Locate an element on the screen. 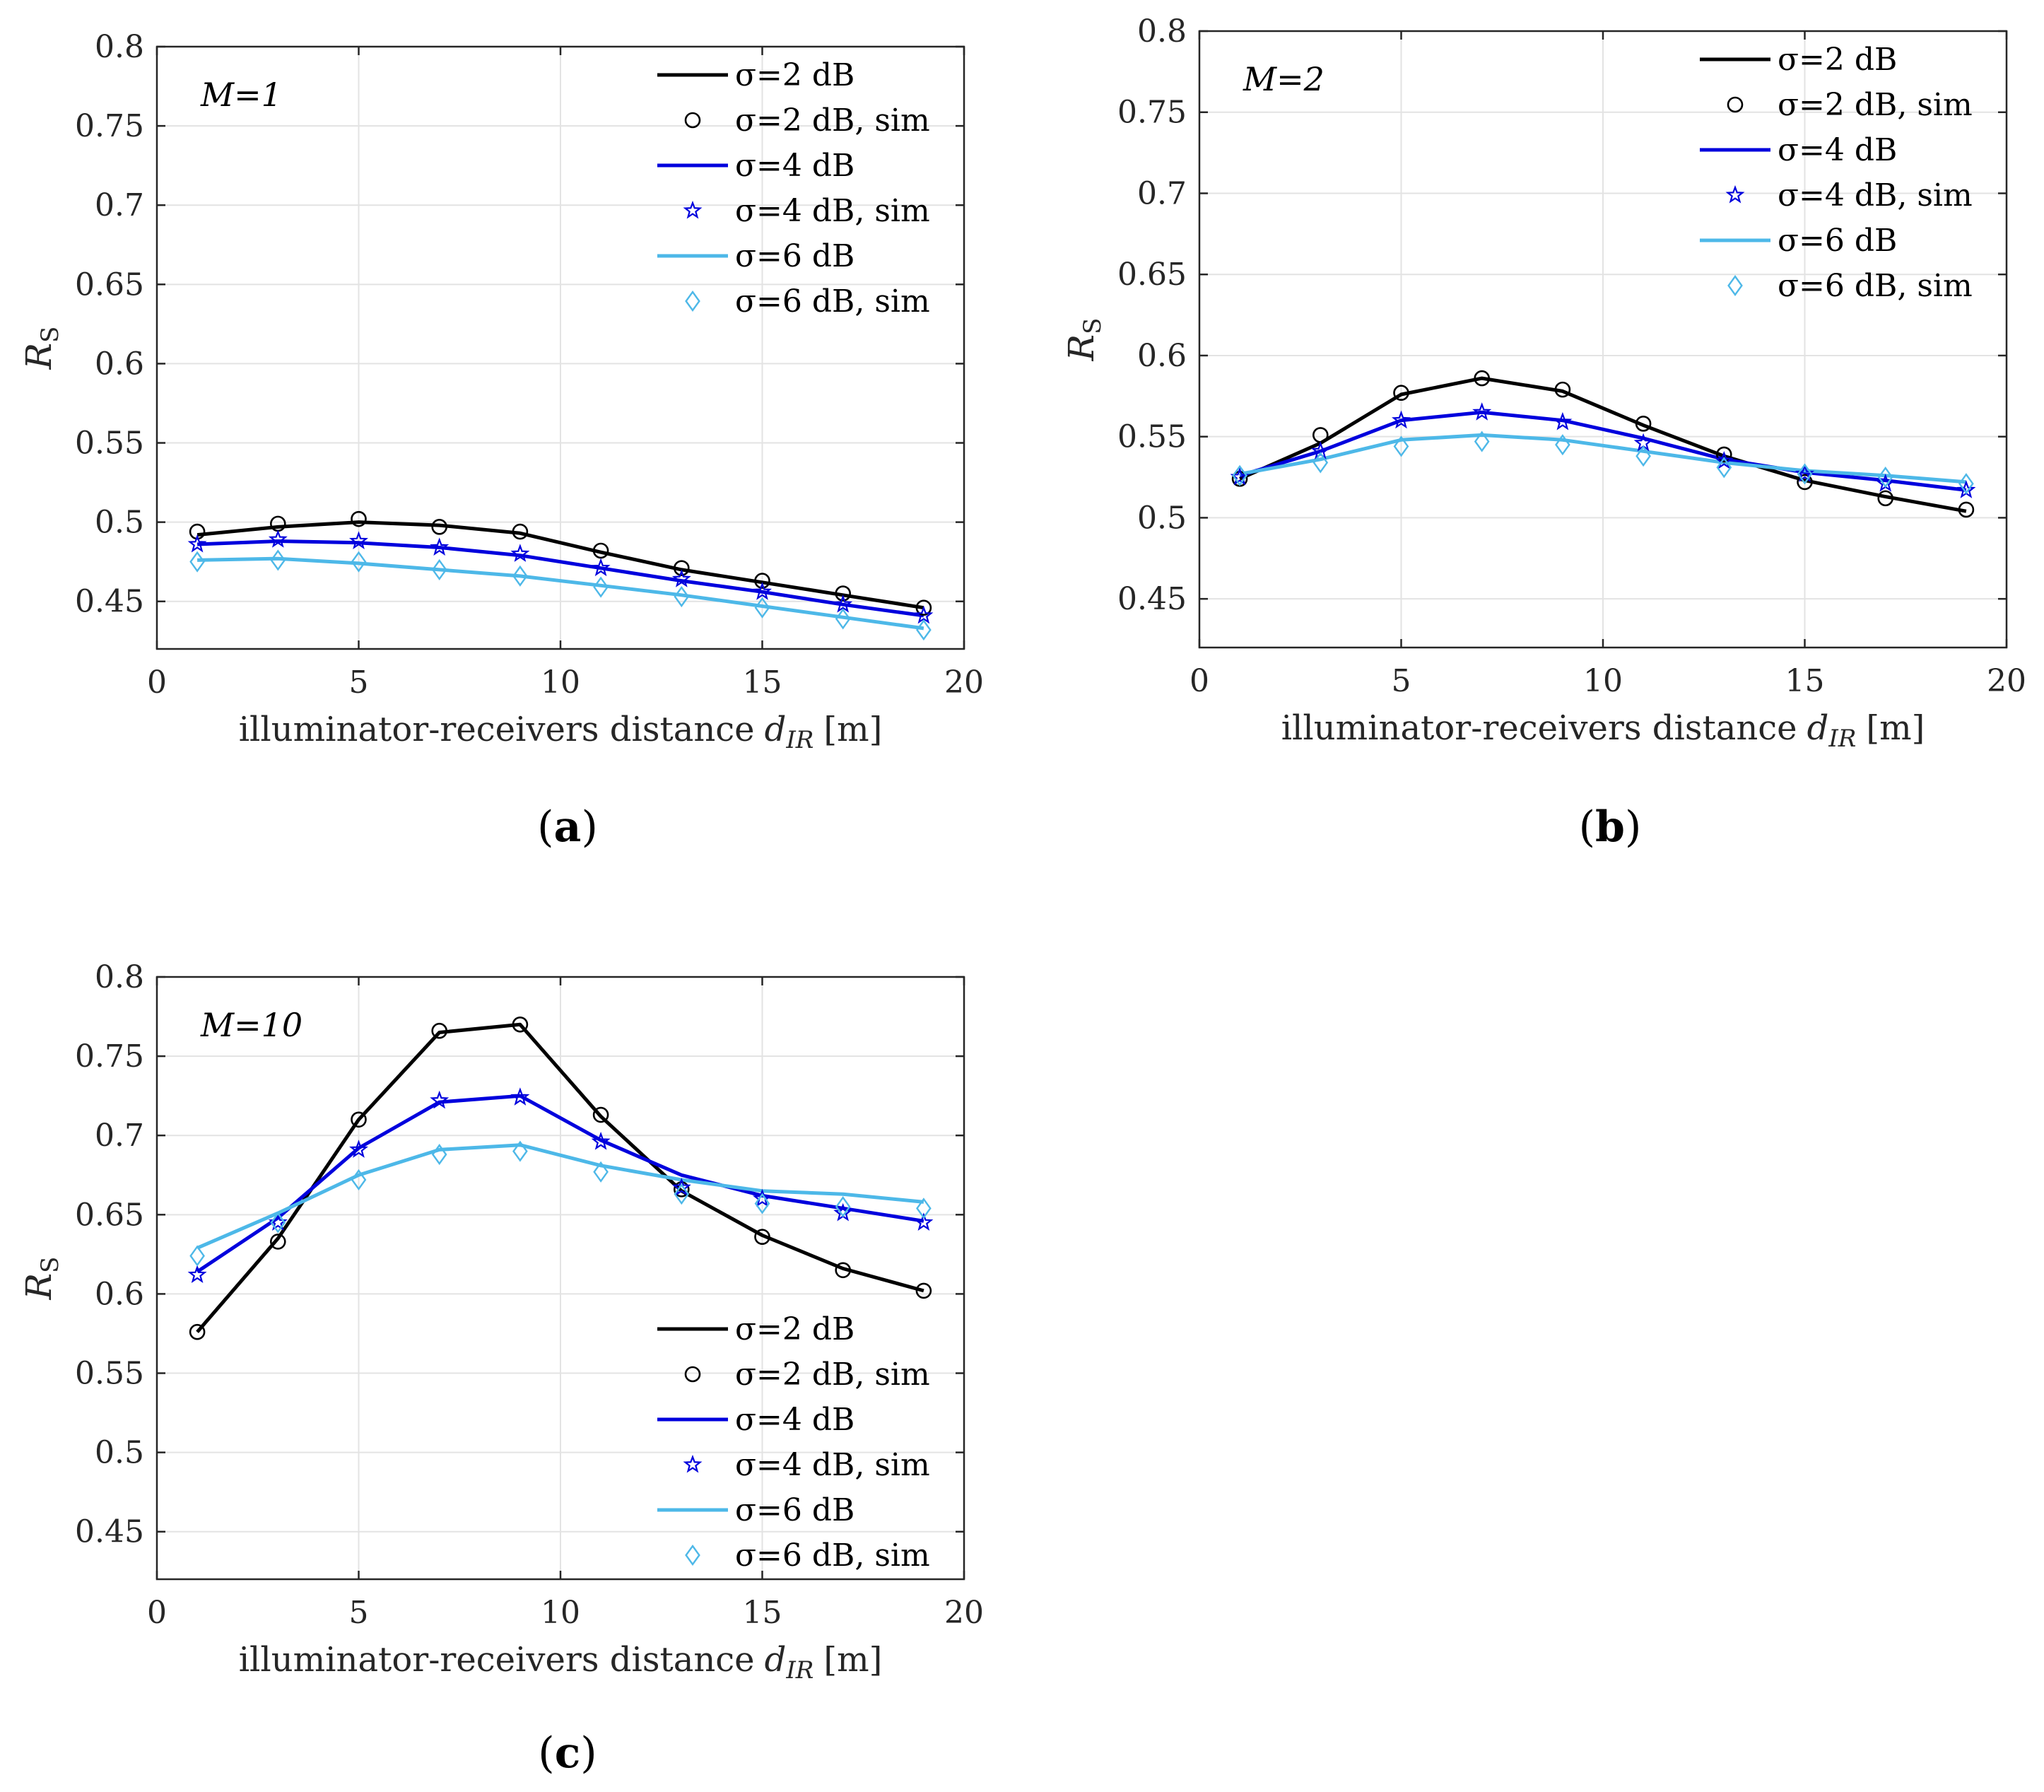  y-tick-label: 0.5 is located at coordinates (119, 1453).